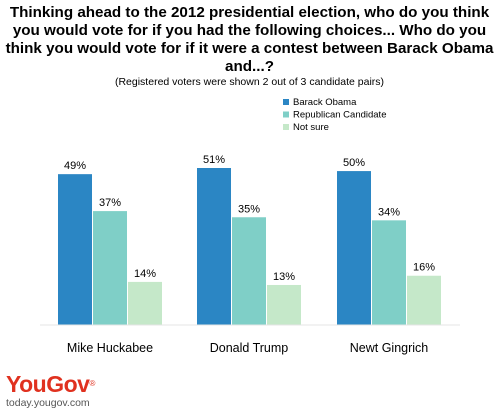 The width and height of the screenshot is (499, 414). I want to click on bar-value-label: 14%, so click(145, 274).